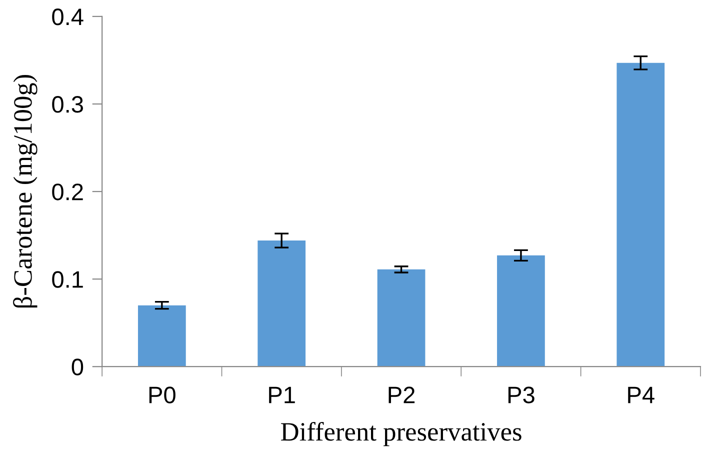  What do you see at coordinates (401, 395) in the screenshot?
I see `x-tick-label: P2` at bounding box center [401, 395].